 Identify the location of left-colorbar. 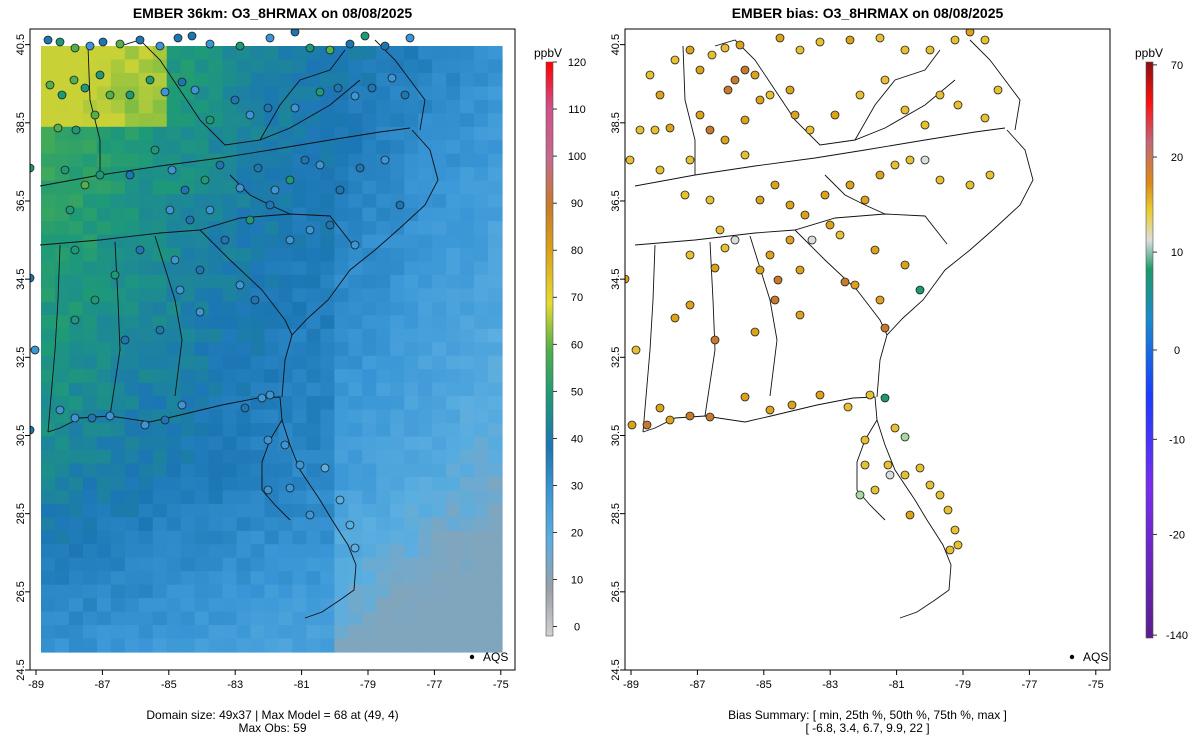
(549, 349).